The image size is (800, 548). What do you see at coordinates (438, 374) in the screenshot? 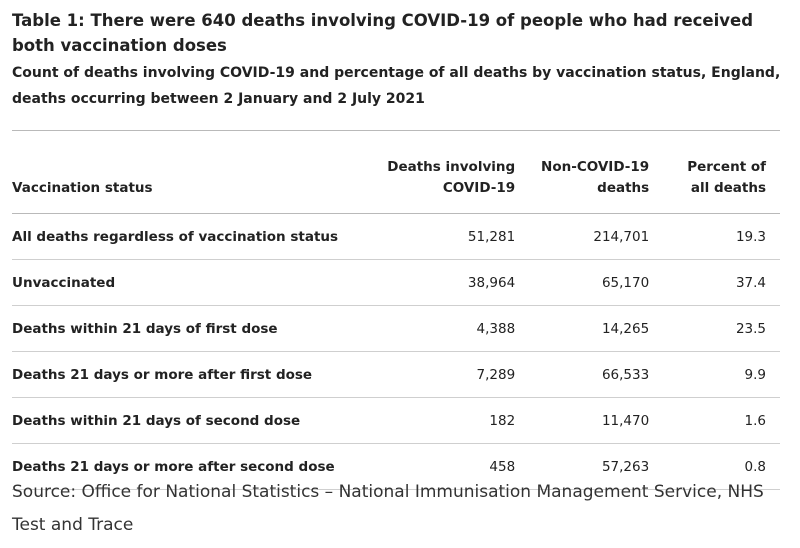
I see `row-covid-deaths: 7,289` at bounding box center [438, 374].